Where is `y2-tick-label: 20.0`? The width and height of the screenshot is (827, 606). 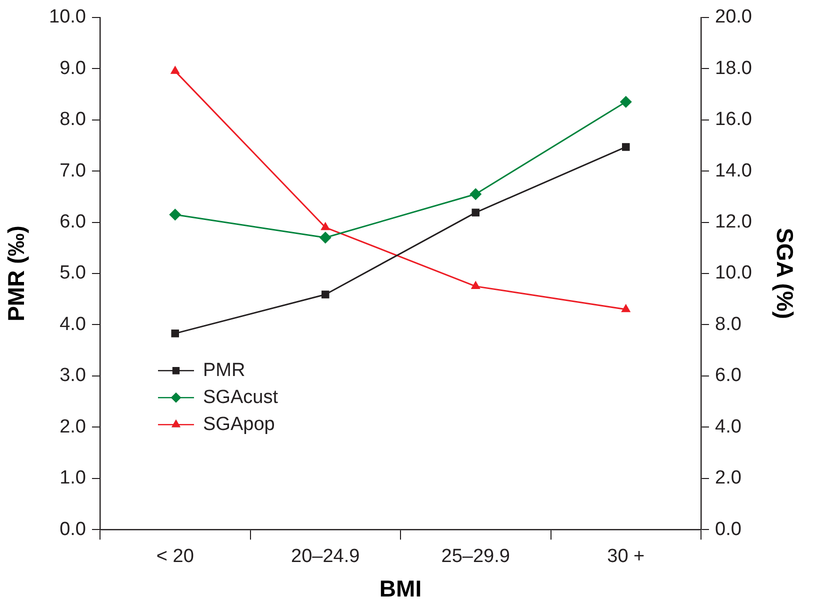
y2-tick-label: 20.0 is located at coordinates (733, 17).